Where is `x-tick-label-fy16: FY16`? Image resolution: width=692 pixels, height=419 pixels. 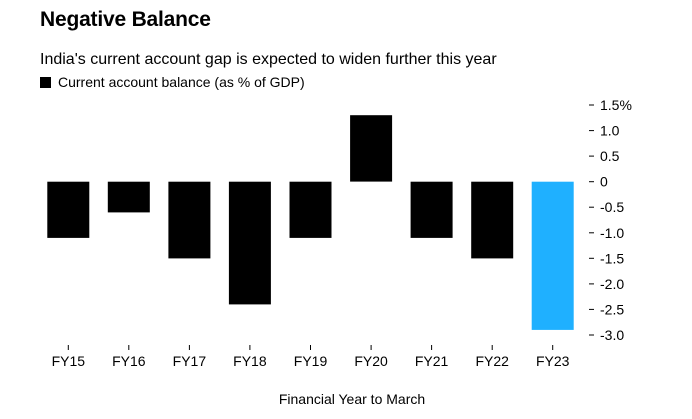 x-tick-label-fy16: FY16 is located at coordinates (129, 361).